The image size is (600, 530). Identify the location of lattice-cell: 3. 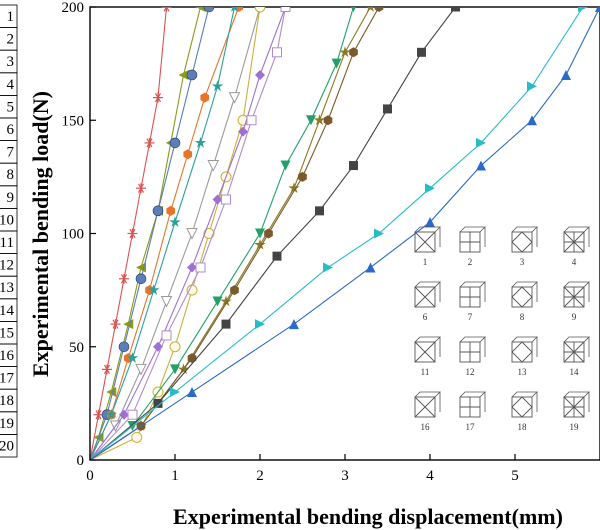
(524, 246).